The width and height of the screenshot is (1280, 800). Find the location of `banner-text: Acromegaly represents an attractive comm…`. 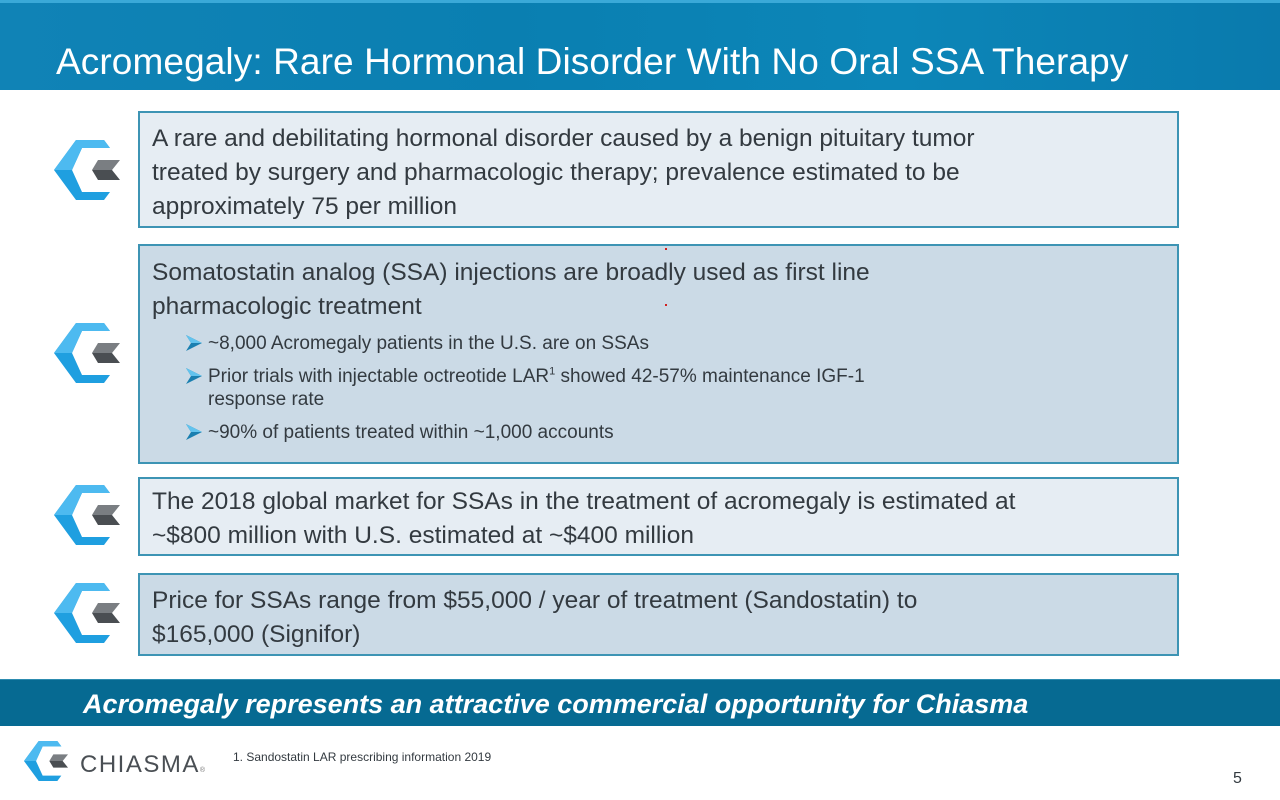

banner-text: Acromegaly represents an attractive comm… is located at coordinates (556, 704).